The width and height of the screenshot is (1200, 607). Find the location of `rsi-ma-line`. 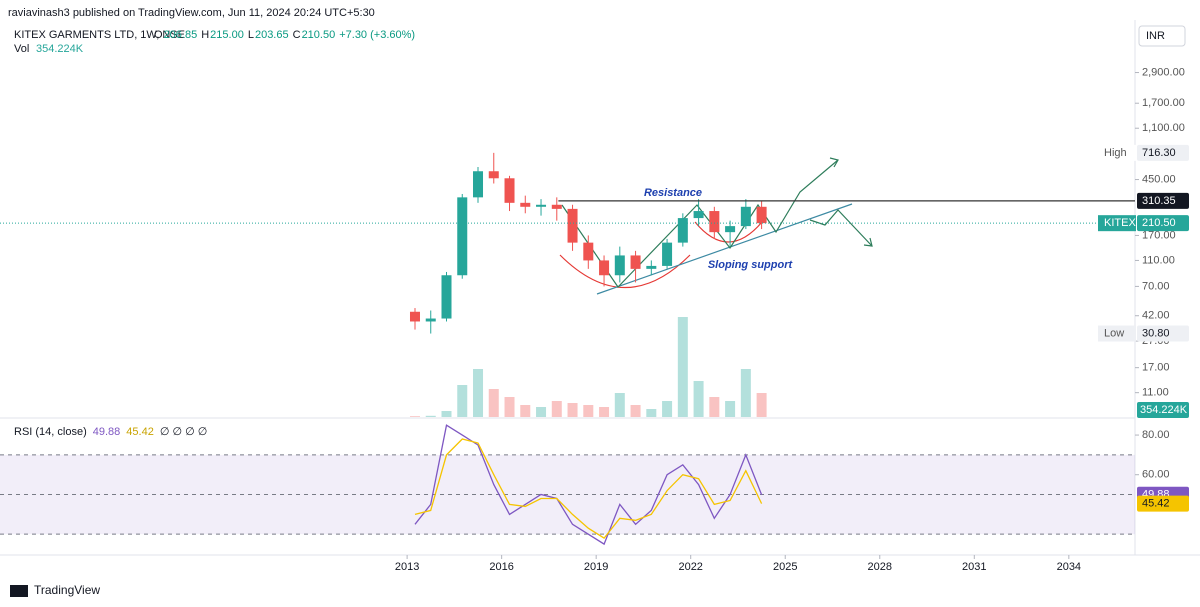

rsi-ma-line is located at coordinates (588, 488).